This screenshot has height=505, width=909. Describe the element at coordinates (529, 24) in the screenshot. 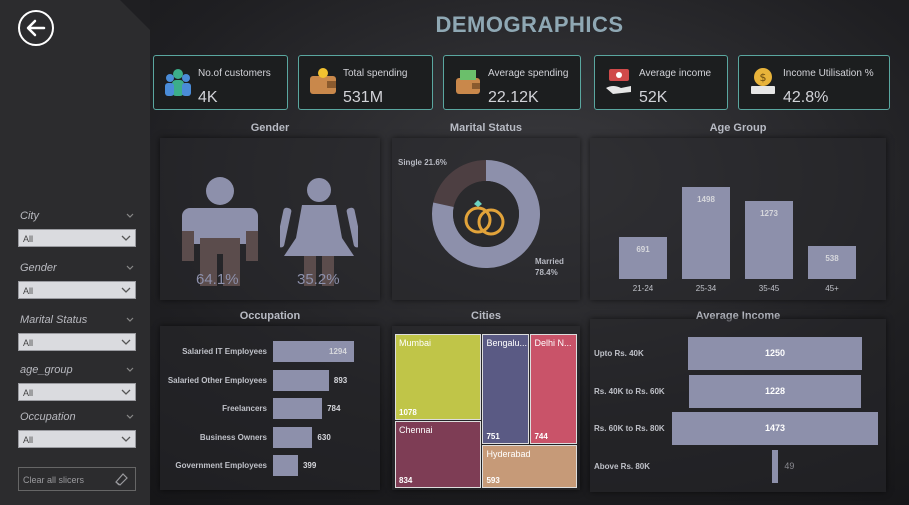

I see `page-title: DEMOGRAPHICS` at that location.